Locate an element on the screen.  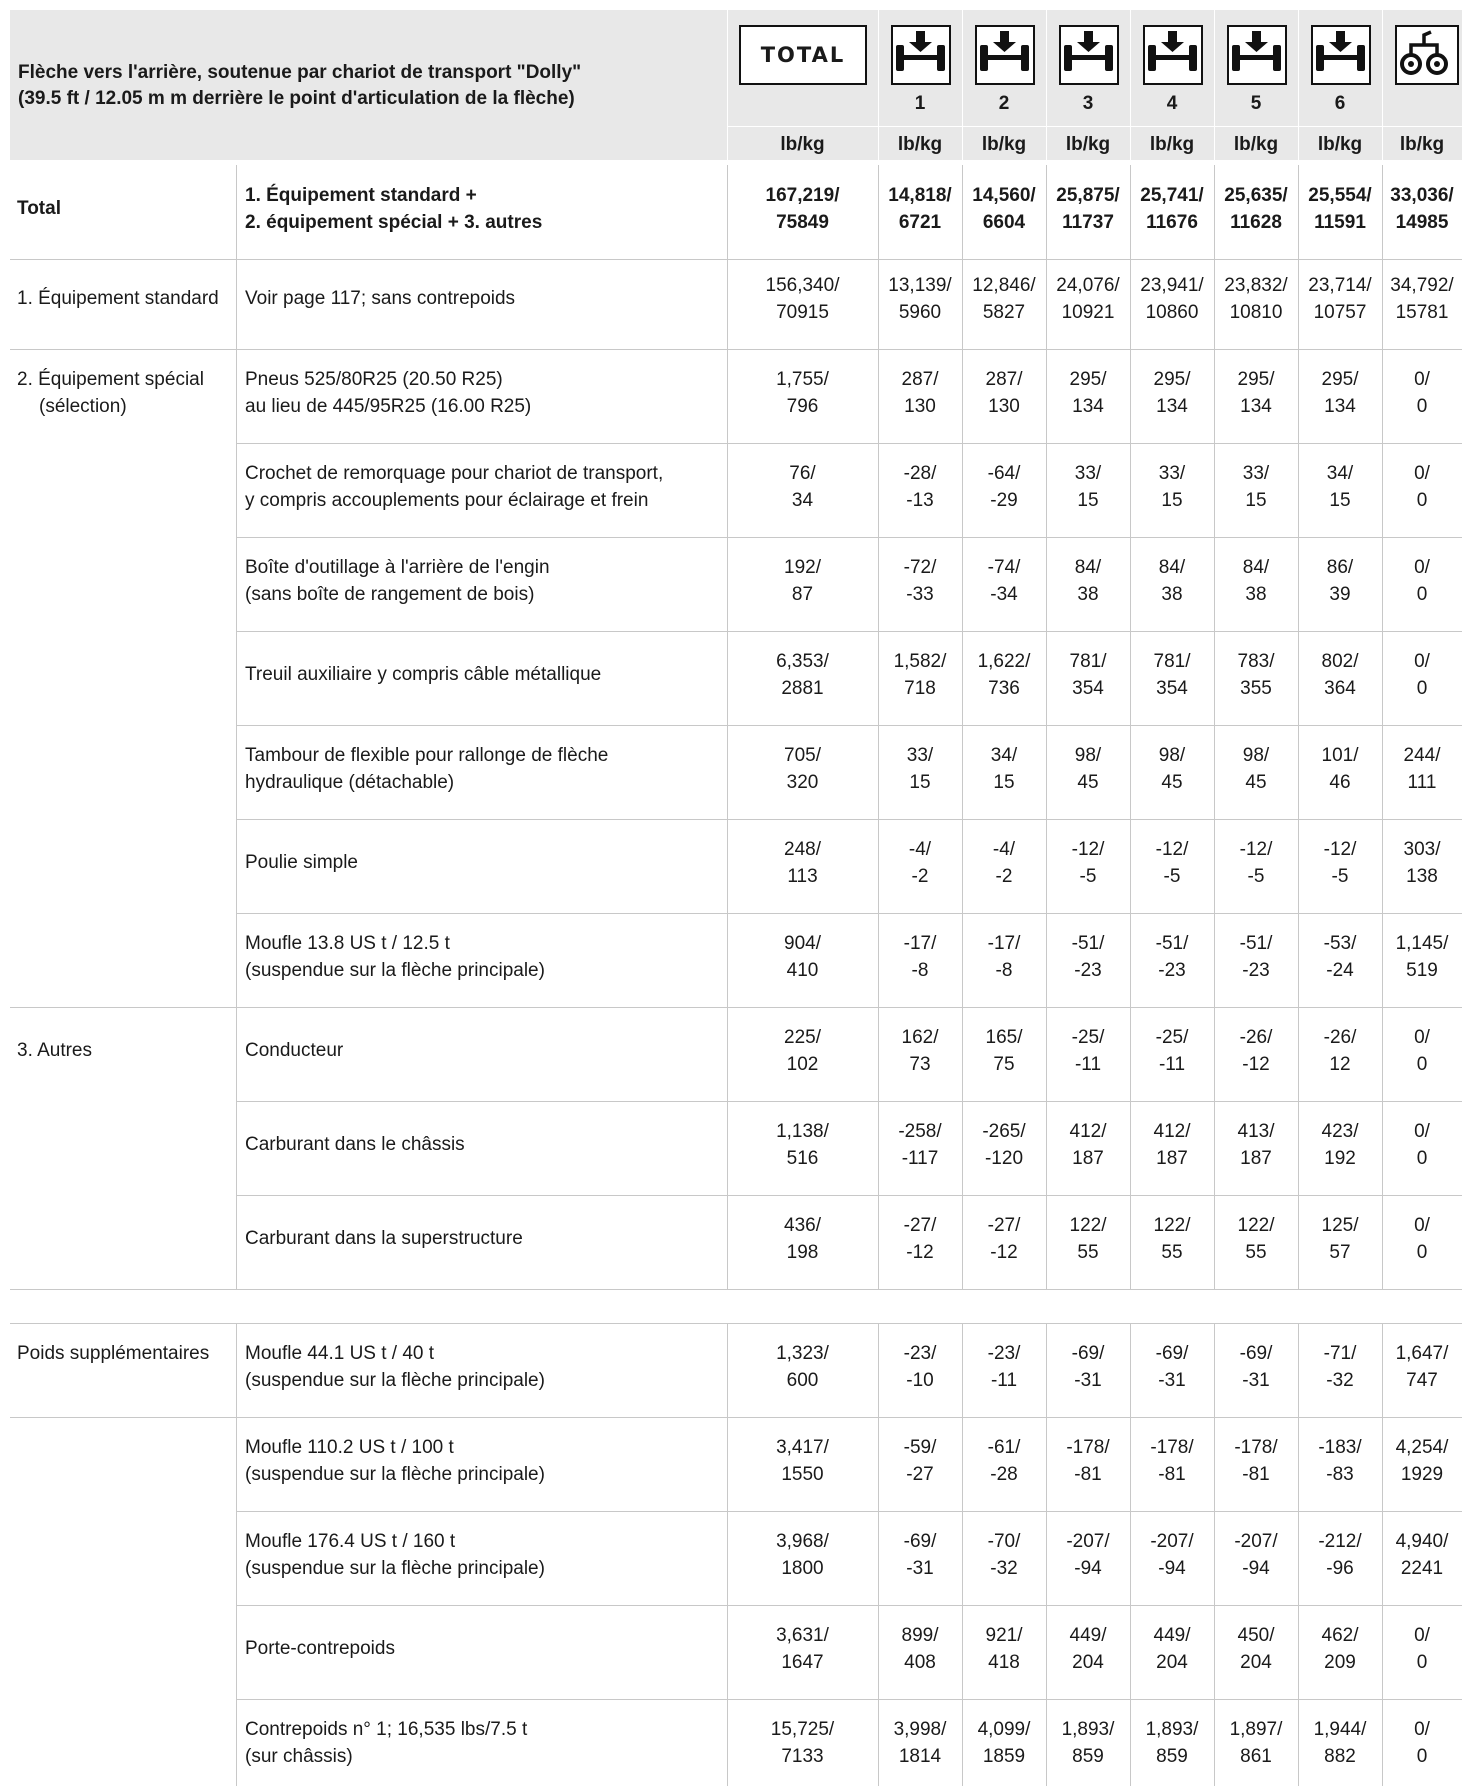
weight-value-cell: 412/187 is located at coordinates (1172, 1145).